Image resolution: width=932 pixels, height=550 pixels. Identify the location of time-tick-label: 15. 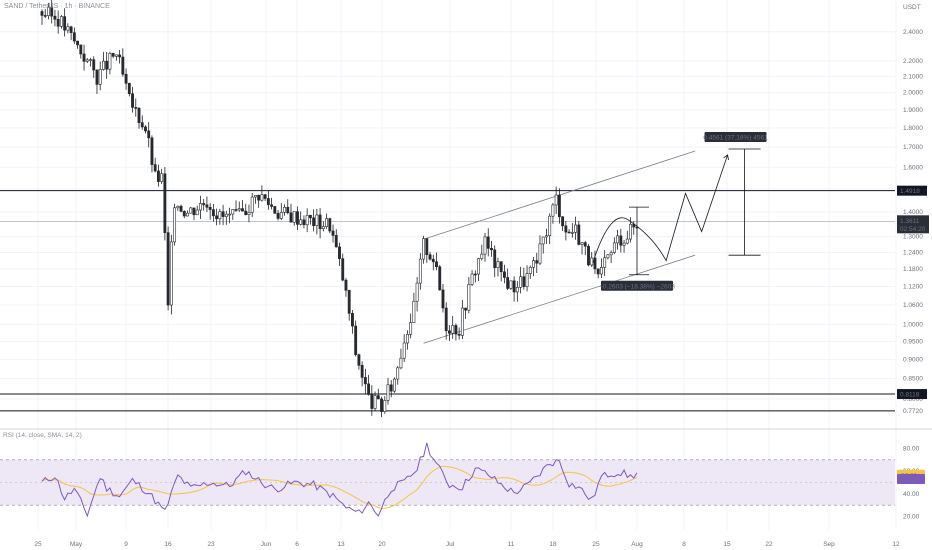
(727, 544).